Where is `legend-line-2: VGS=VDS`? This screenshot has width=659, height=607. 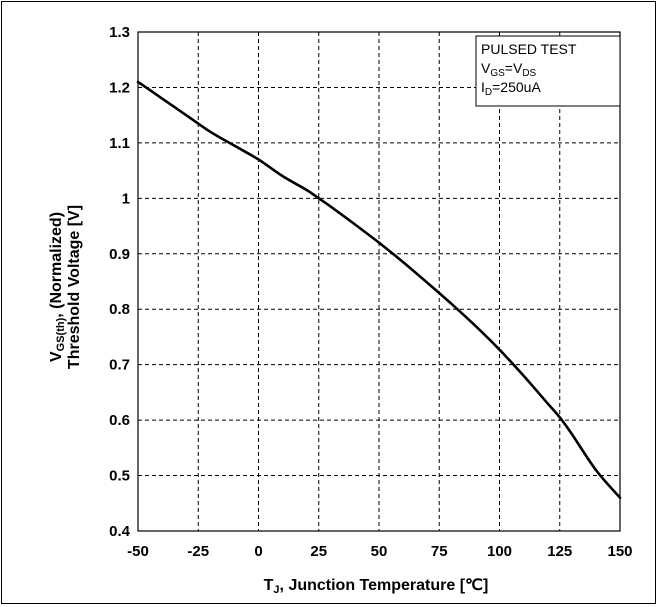
legend-line-2: VGS=VDS is located at coordinates (509, 69).